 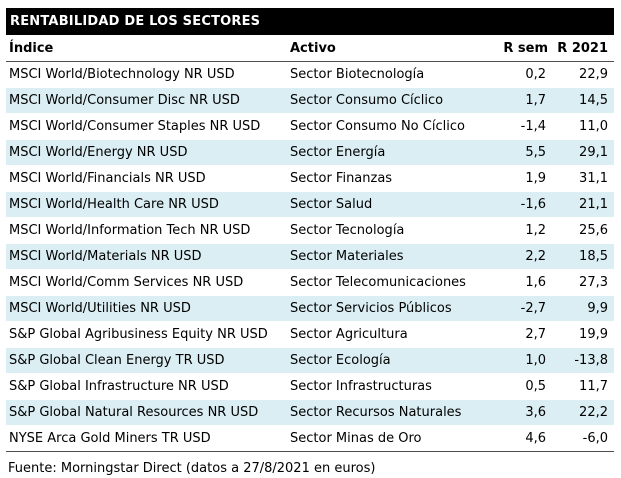 What do you see at coordinates (310, 21) in the screenshot?
I see `panel-title: RENTABILIDAD DE LOS SECTORES` at bounding box center [310, 21].